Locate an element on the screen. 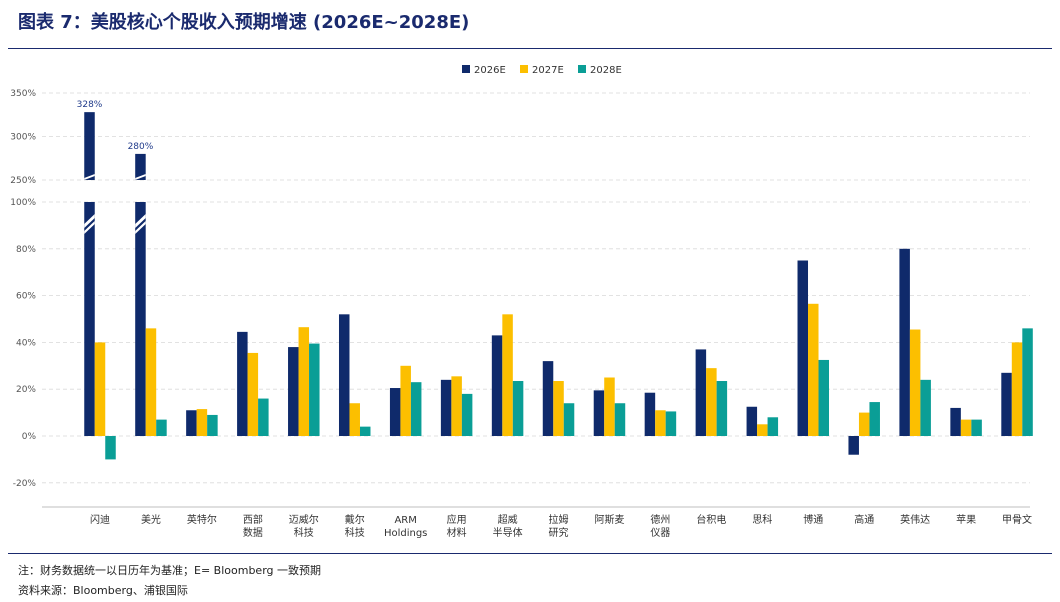  y-tick-label: 0% is located at coordinates (29, 437).